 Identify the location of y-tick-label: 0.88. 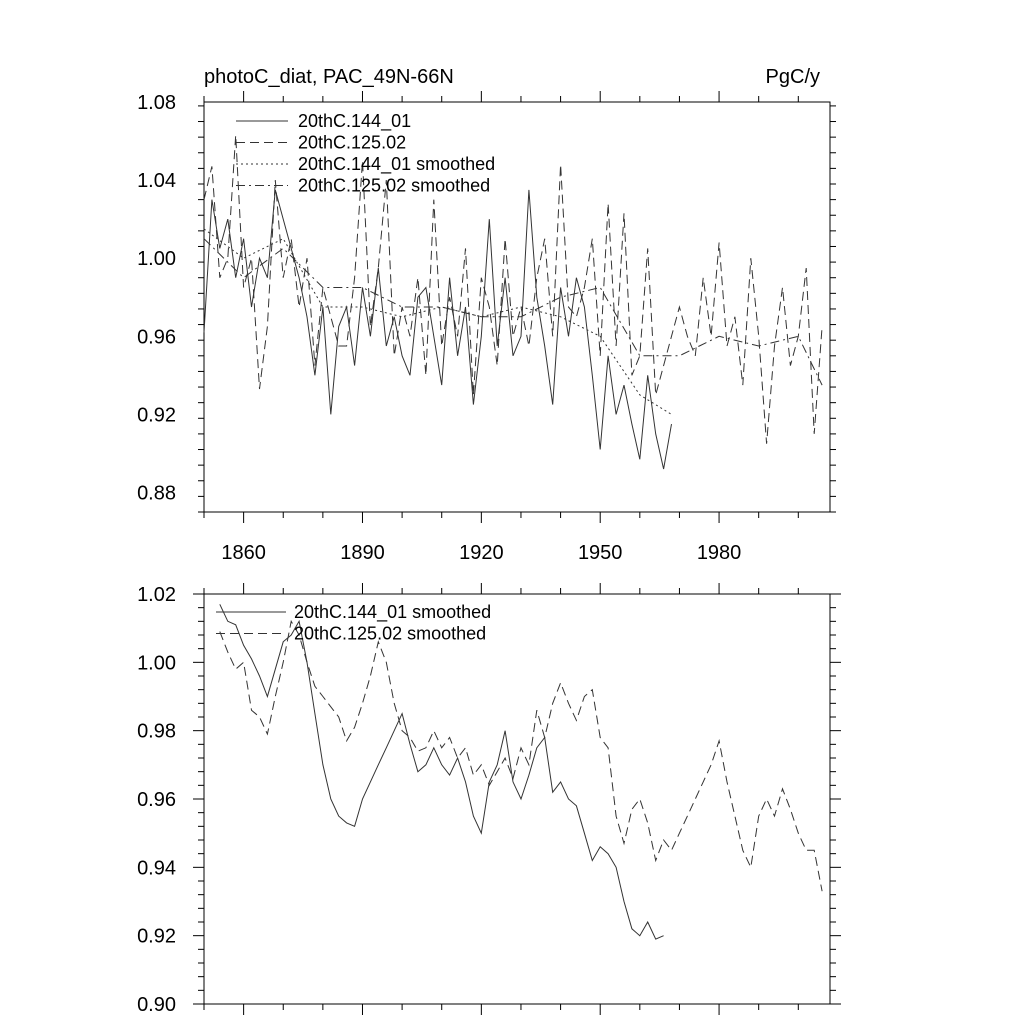
(156, 493).